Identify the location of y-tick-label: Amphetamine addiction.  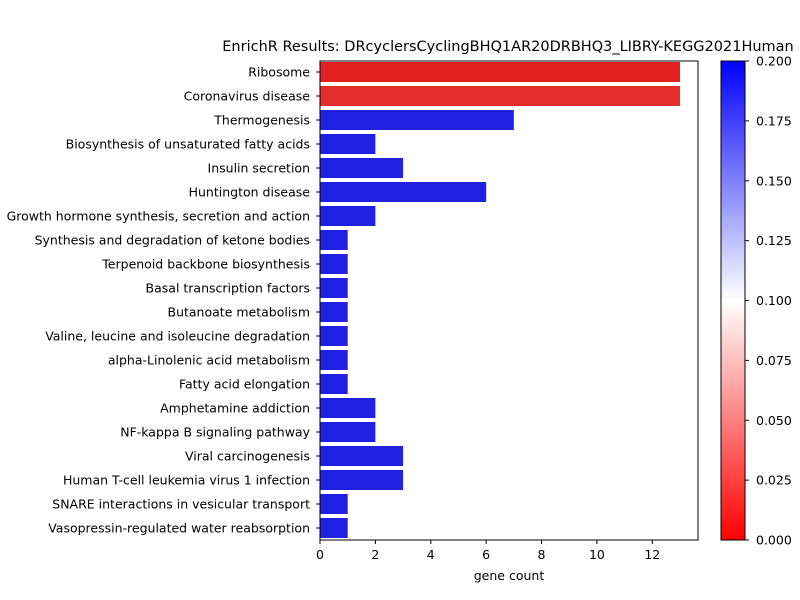
(235, 408).